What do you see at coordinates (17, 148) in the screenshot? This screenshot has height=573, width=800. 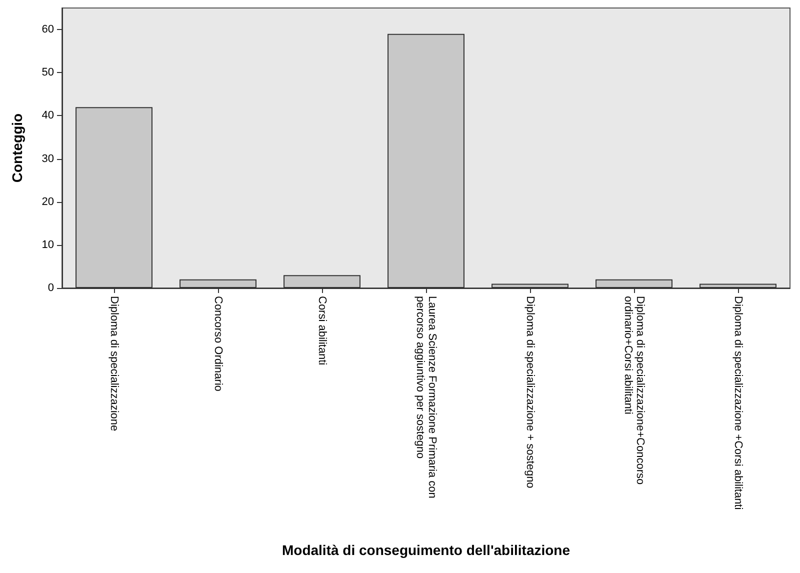 I see `y-axis-title: Conteggio` at bounding box center [17, 148].